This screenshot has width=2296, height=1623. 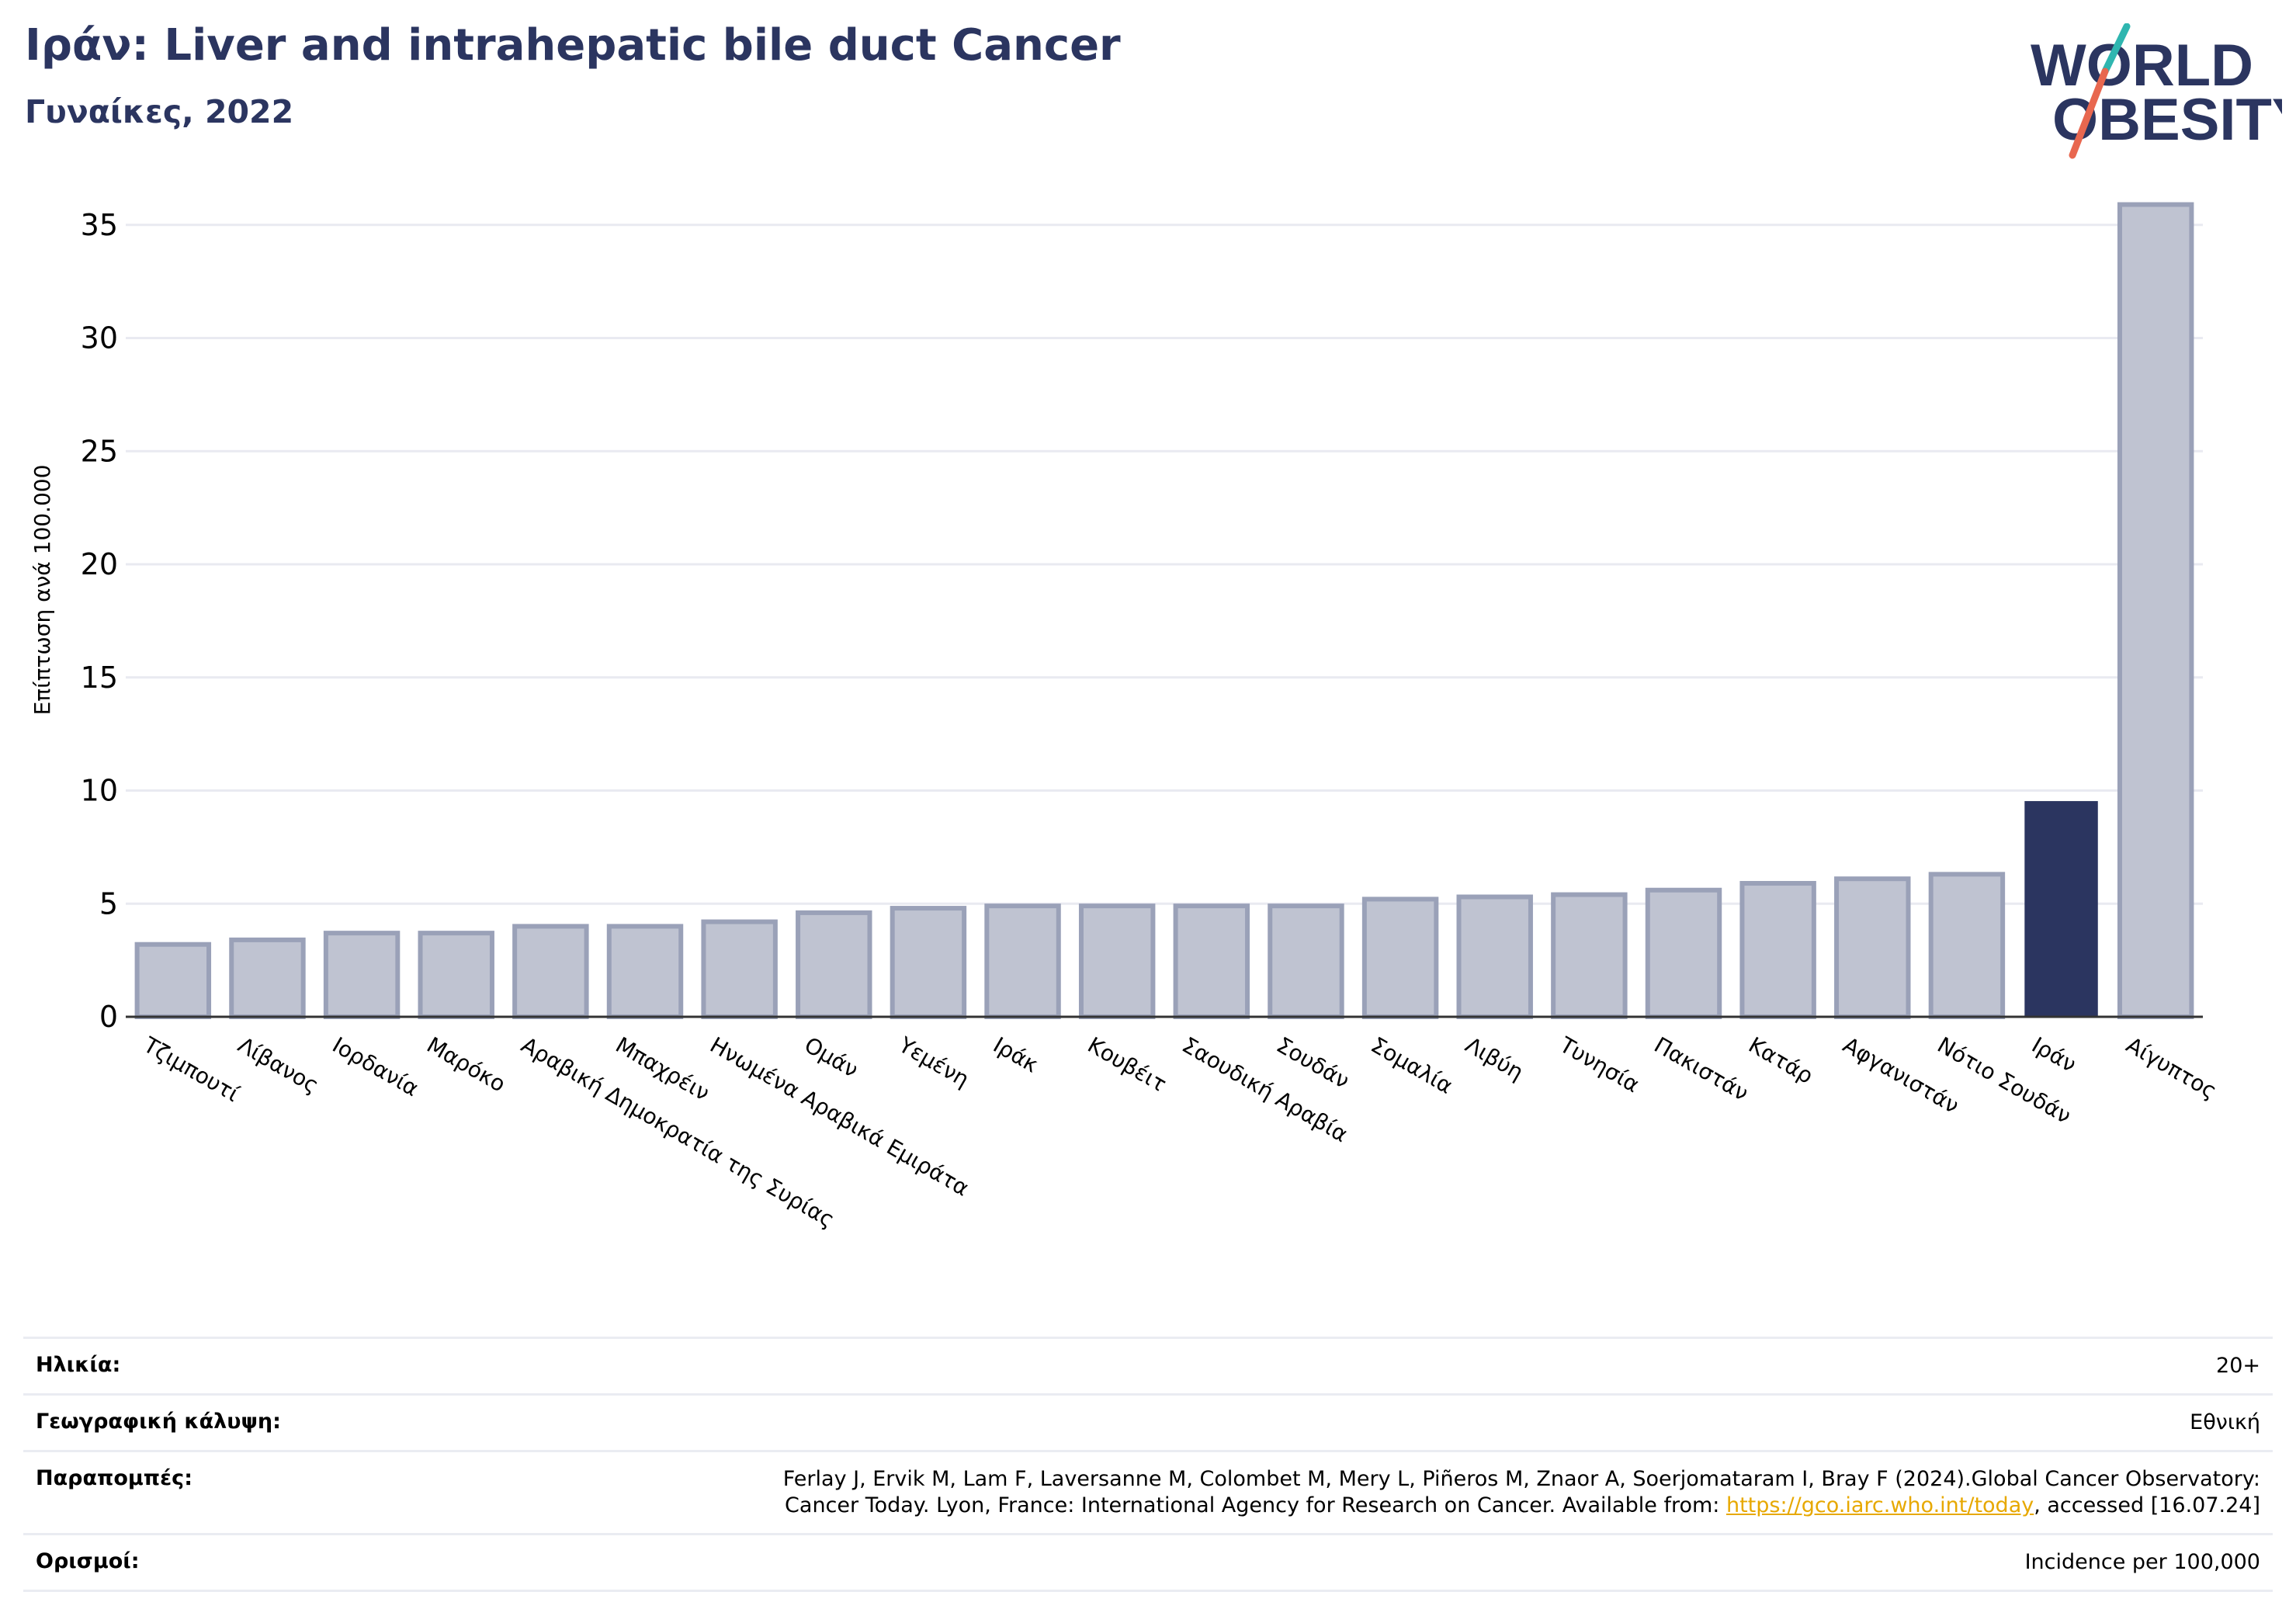 I want to click on x-tick-label: Λίβανος, so click(x=278, y=1065).